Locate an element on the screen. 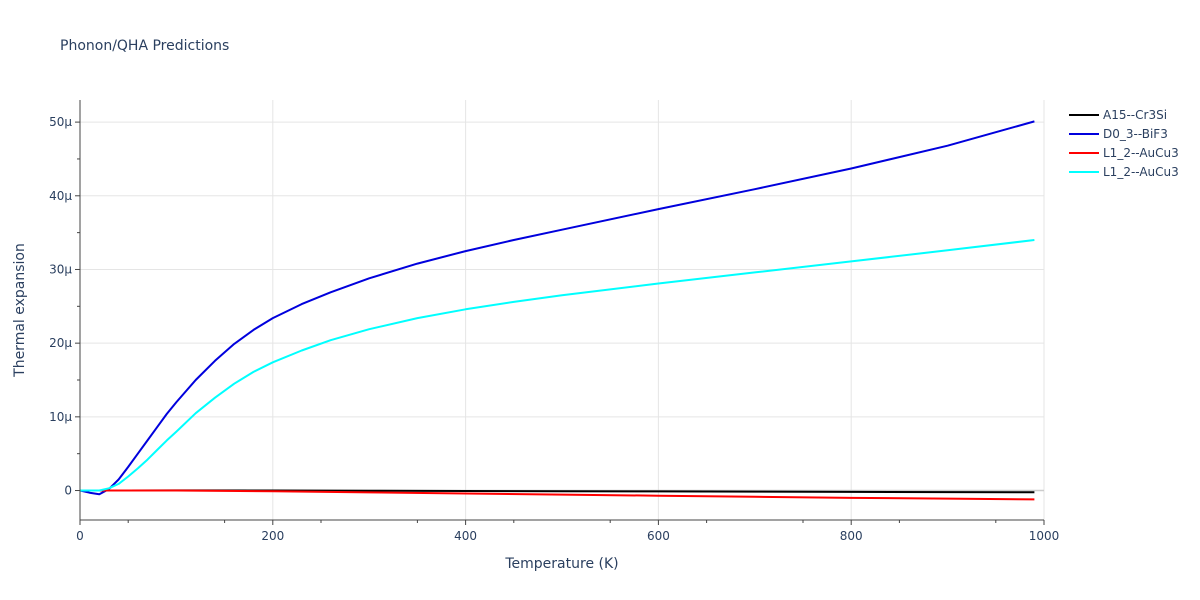 Image resolution: width=1200 pixels, height=600 pixels. legend-item: A15--Cr3Si is located at coordinates (1118, 115).